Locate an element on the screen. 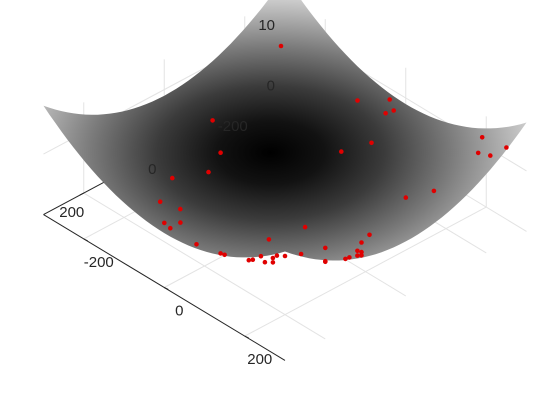 The height and width of the screenshot is (420, 560). y-tick-label: 0 is located at coordinates (152, 169).